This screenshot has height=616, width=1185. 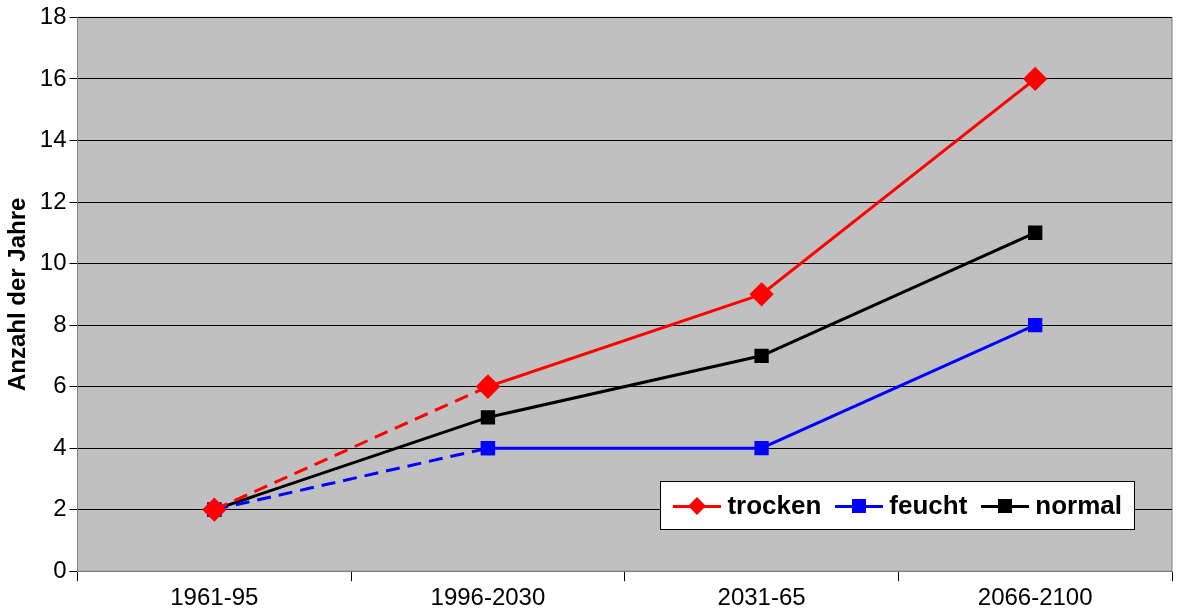 What do you see at coordinates (53, 77) in the screenshot?
I see `y-tick-label: 16` at bounding box center [53, 77].